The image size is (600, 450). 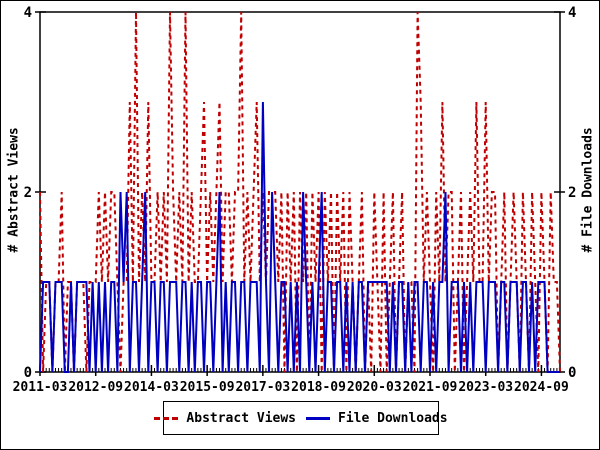 What do you see at coordinates (151, 387) in the screenshot?
I see `x-tick-label: 2014-03` at bounding box center [151, 387].